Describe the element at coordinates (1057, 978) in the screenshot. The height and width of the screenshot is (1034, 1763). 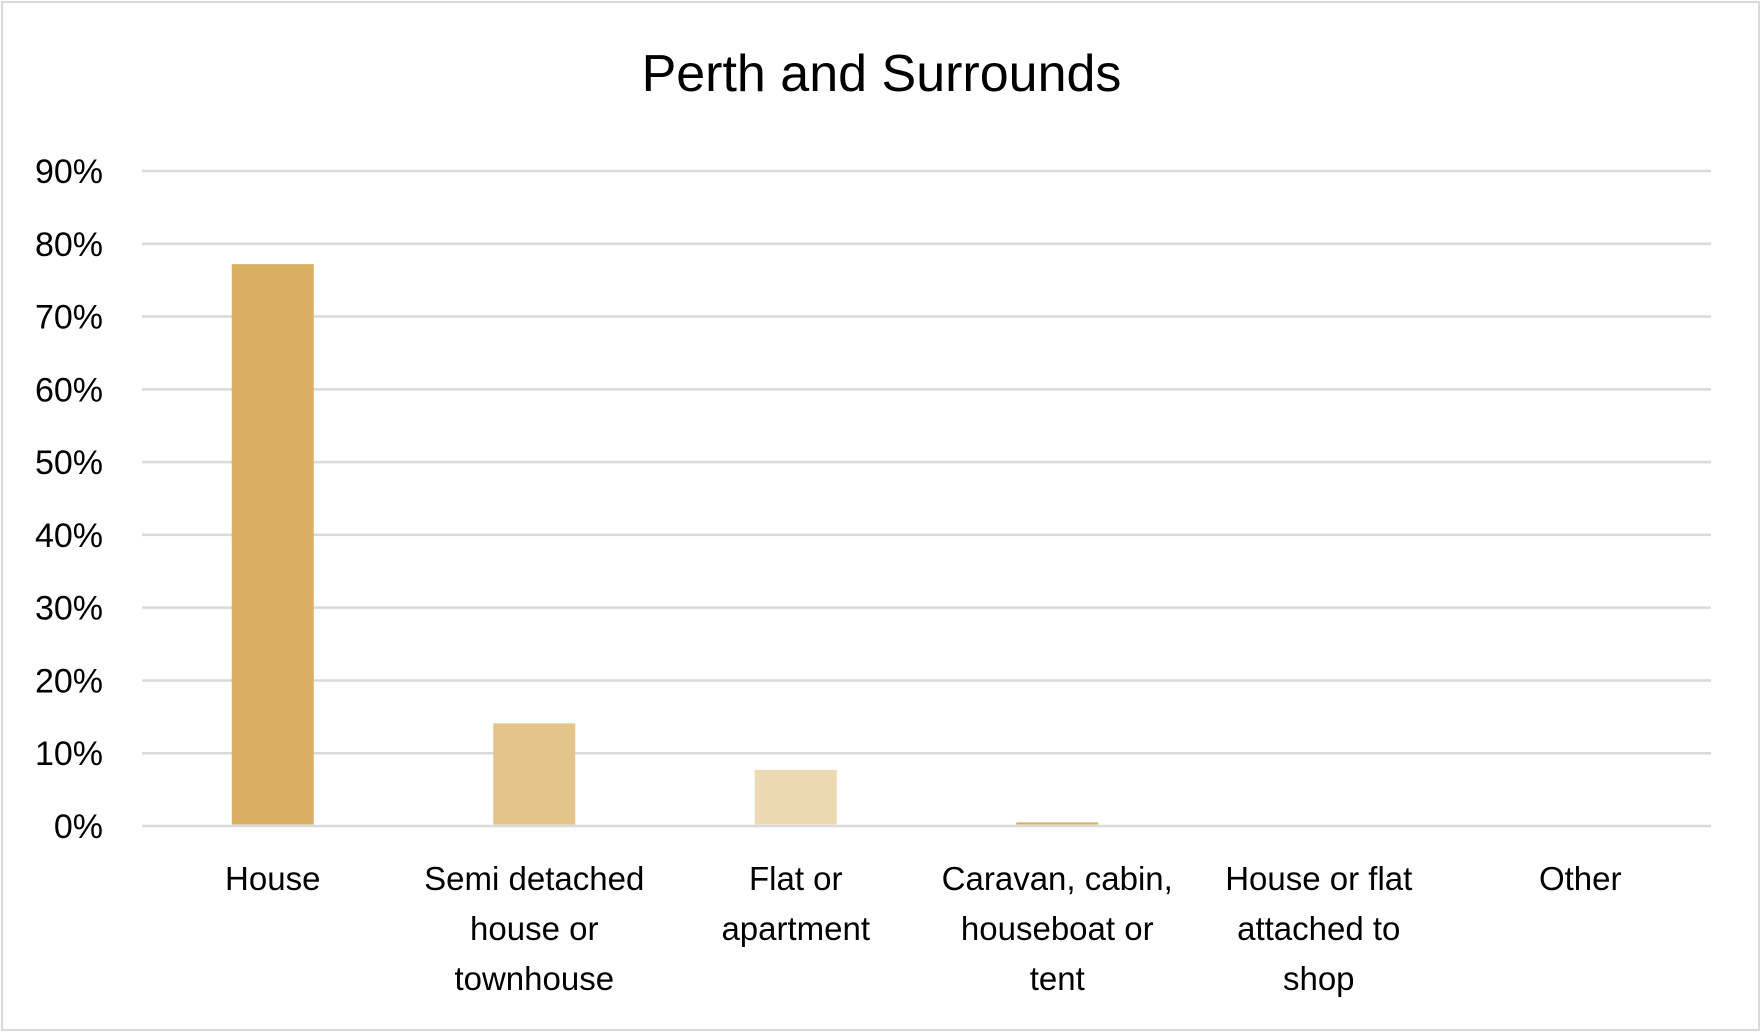
I see `x-category-label: tent` at that location.